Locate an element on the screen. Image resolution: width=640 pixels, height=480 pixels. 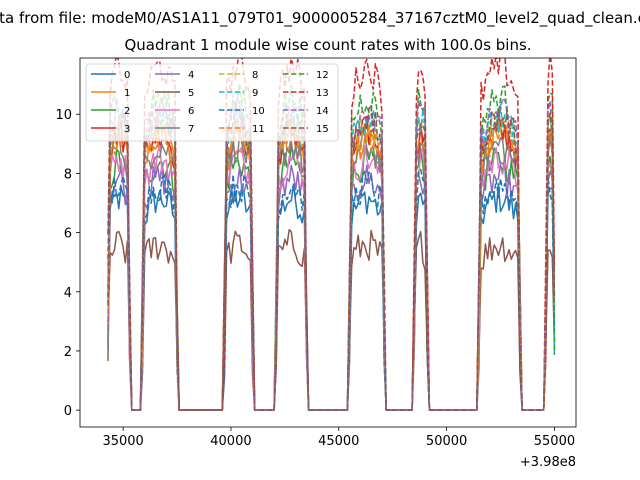
legend-label-5: 5 is located at coordinates (191, 93).